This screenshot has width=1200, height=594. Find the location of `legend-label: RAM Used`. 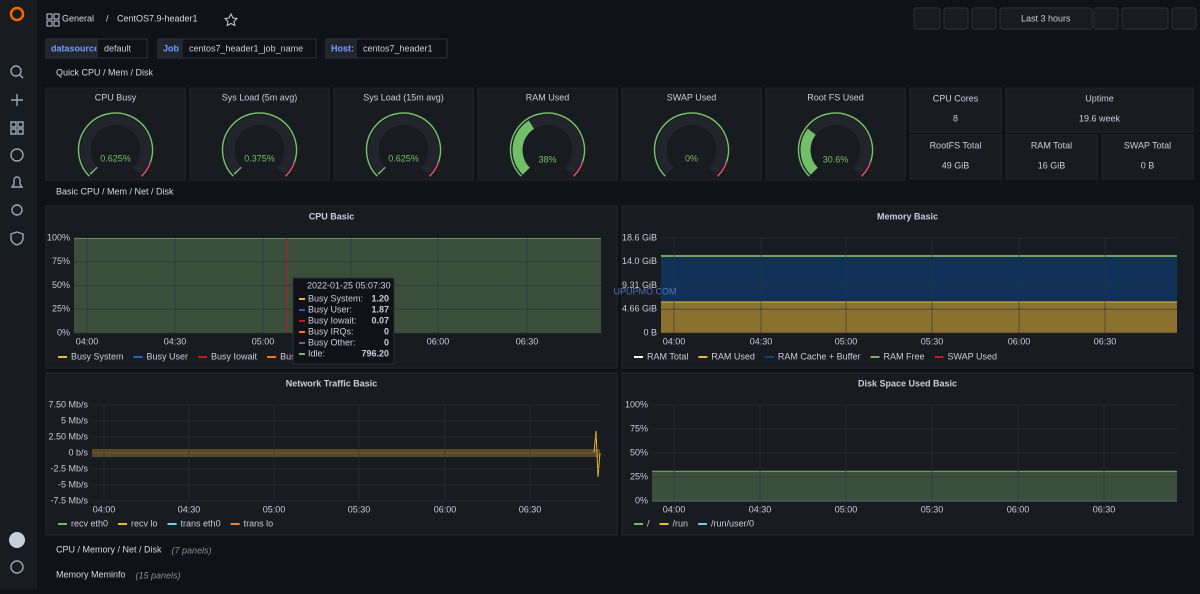

legend-label: RAM Used is located at coordinates (733, 356).